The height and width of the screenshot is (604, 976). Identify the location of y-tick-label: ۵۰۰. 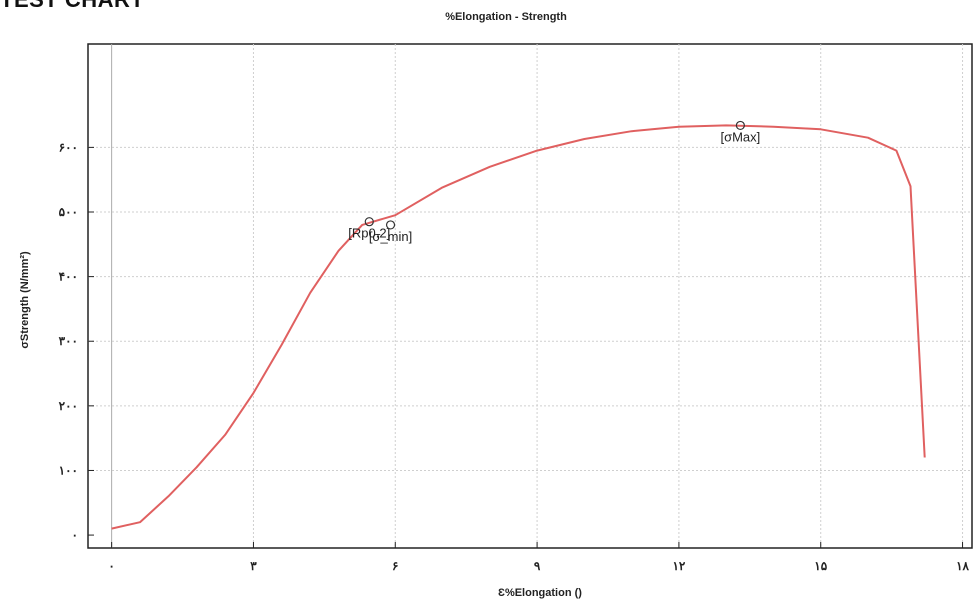
(68, 212).